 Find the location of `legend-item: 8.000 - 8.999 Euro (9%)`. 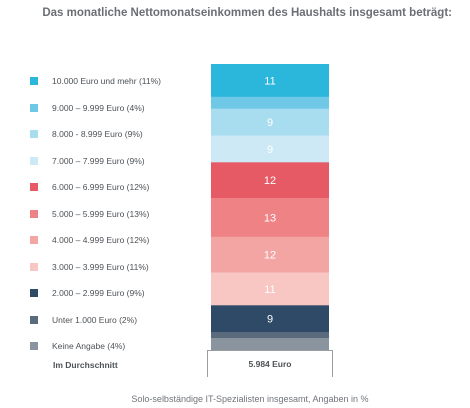

legend-item: 8.000 - 8.999 Euro (9%) is located at coordinates (86, 134).